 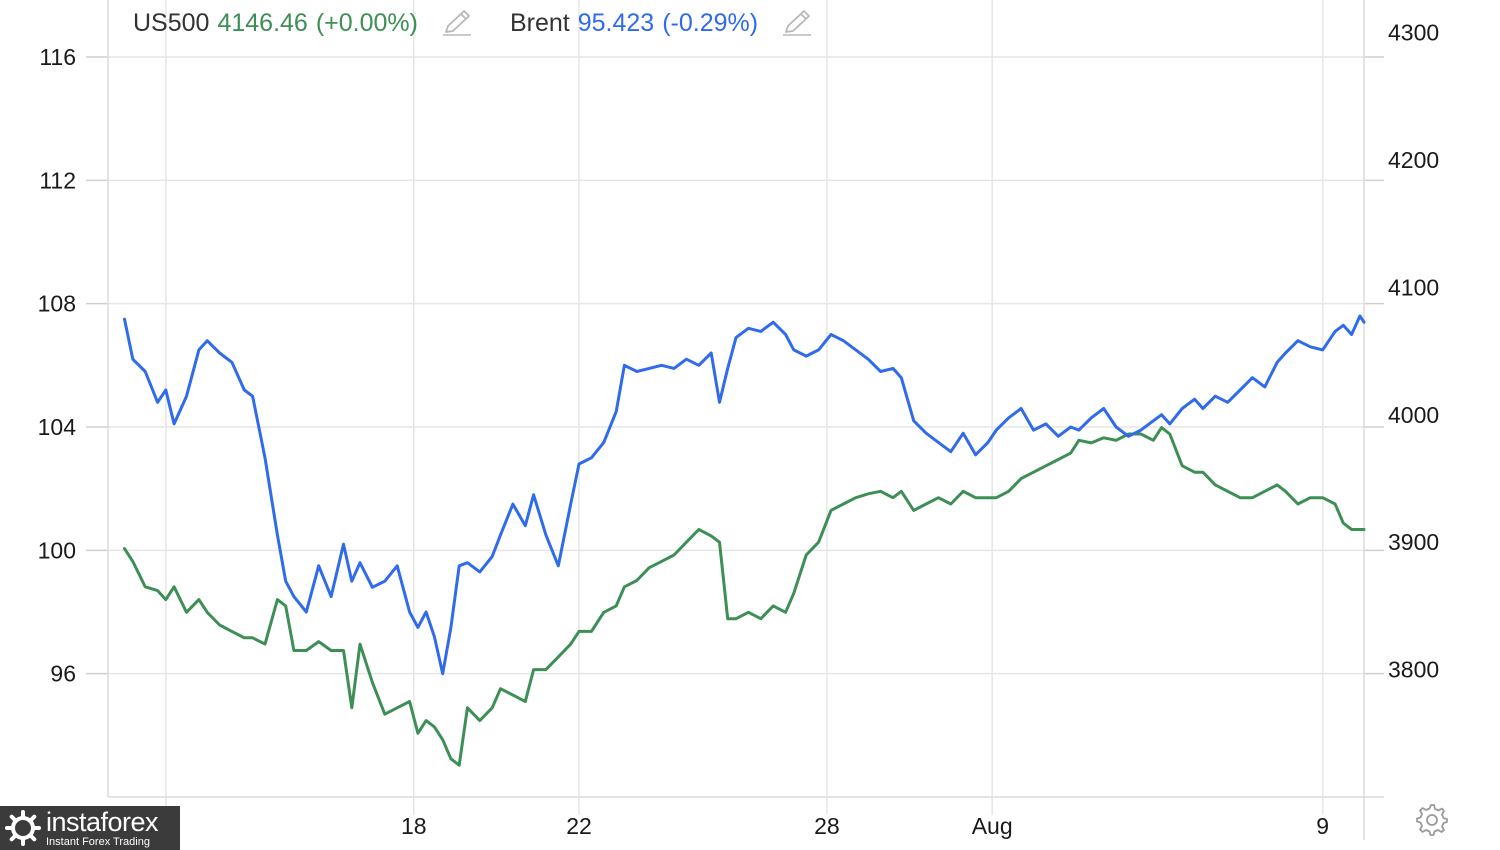 I want to click on y-tick-label-left: 100, so click(x=57, y=550).